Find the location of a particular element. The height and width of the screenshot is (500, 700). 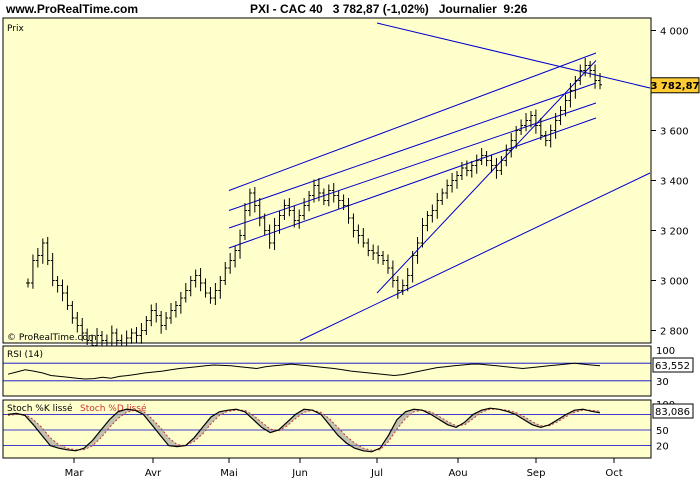

site-name: www.ProRealTime.com is located at coordinates (72, 9).